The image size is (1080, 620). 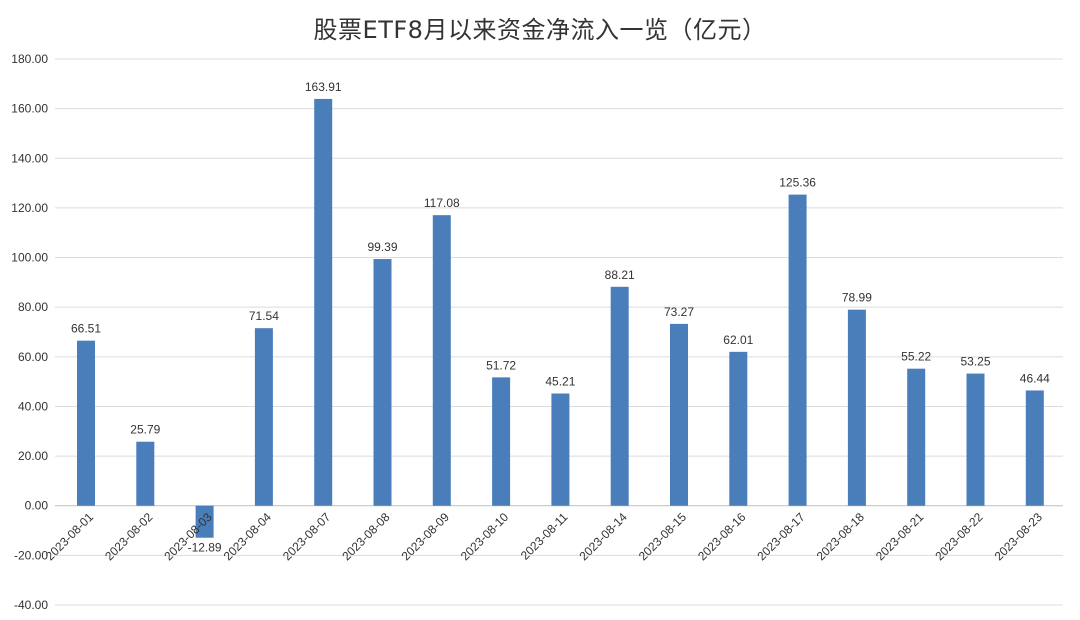 I want to click on data-label: 53.25, so click(x=975, y=362).